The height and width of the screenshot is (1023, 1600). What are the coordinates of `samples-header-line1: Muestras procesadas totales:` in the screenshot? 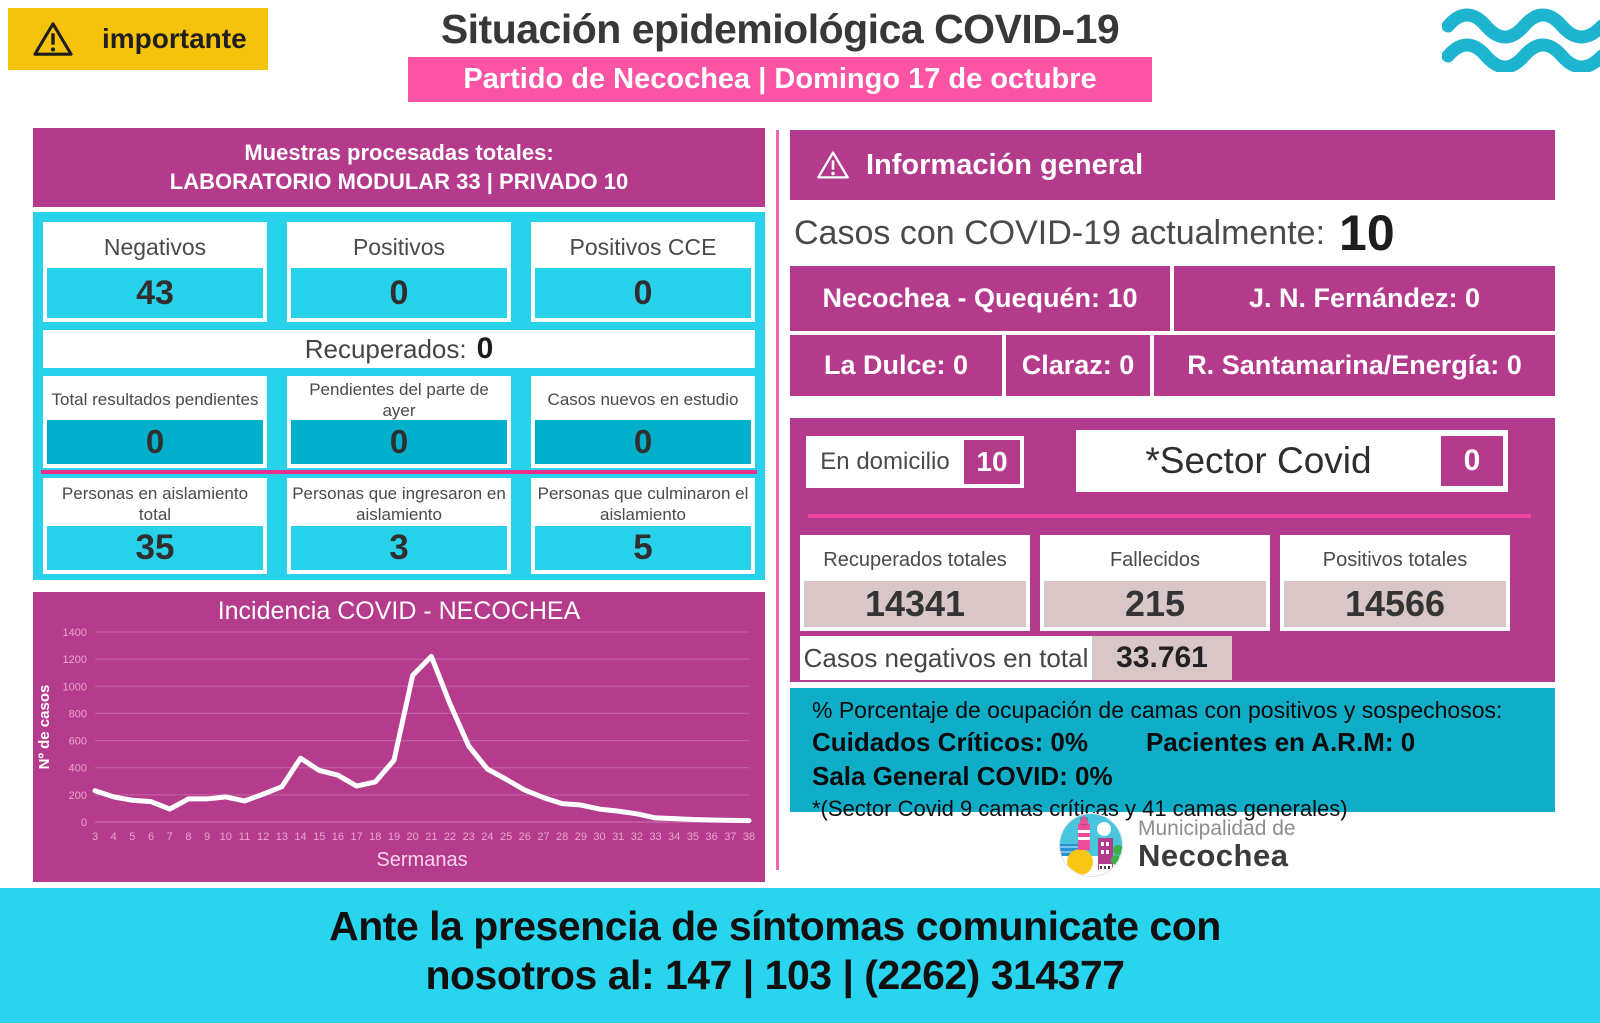 It's located at (399, 152).